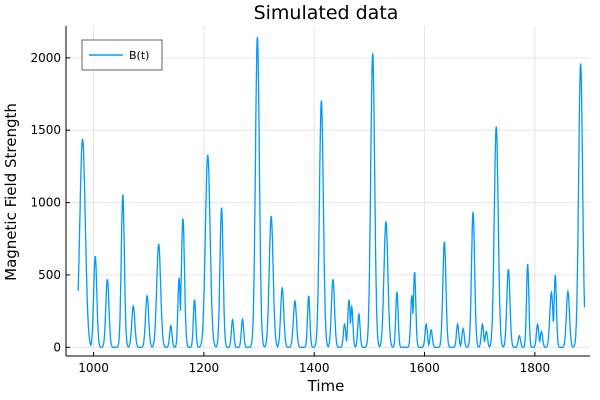  I want to click on legend: B(t), so click(122, 55).